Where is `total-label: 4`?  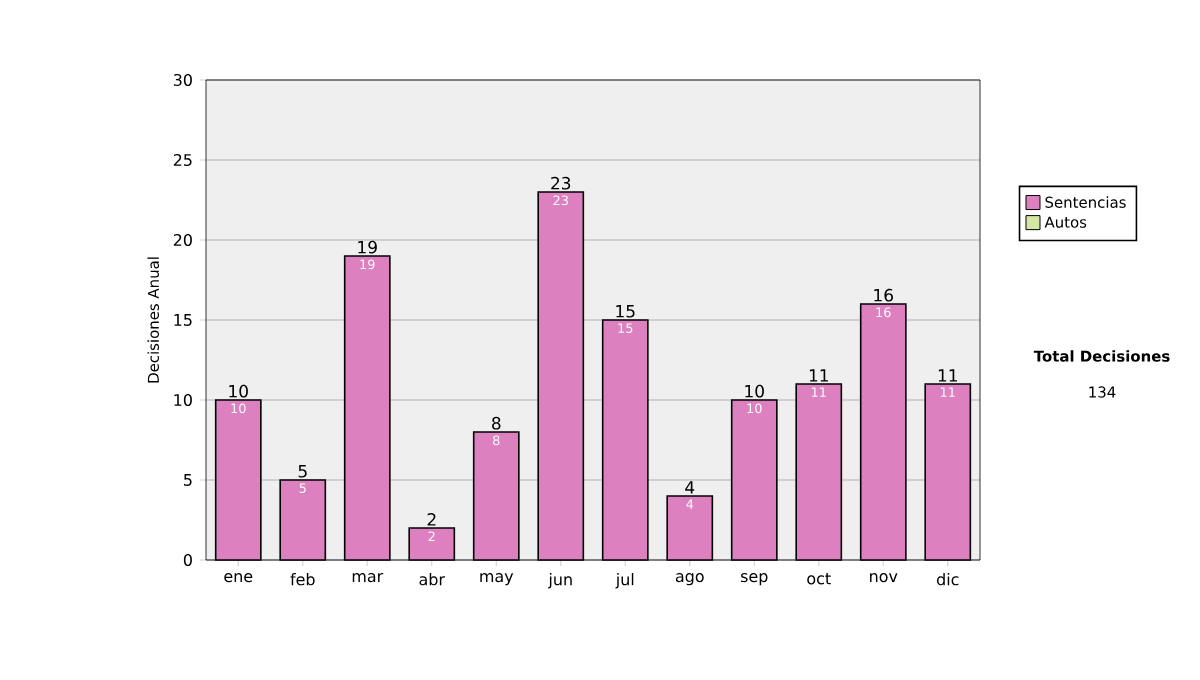 total-label: 4 is located at coordinates (690, 487).